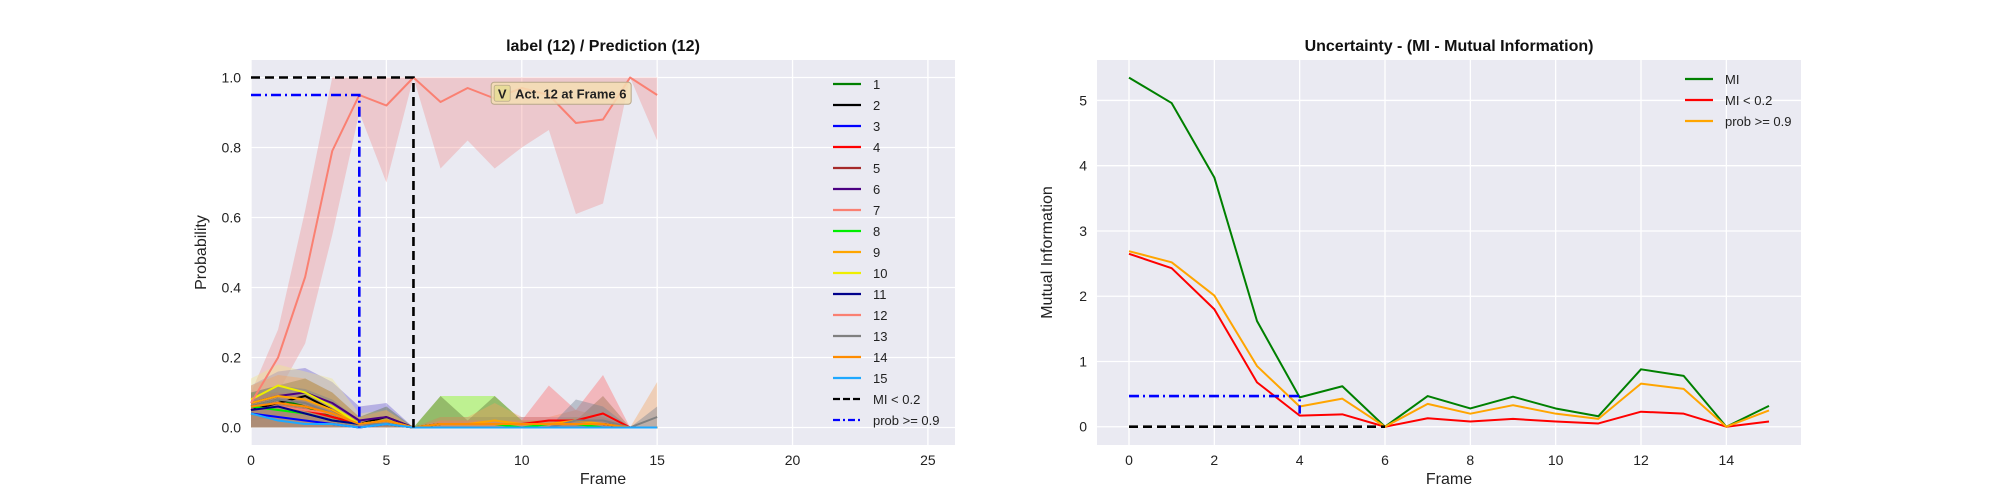 This screenshot has width=2000, height=500. I want to click on legend-label: 7, so click(876, 210).